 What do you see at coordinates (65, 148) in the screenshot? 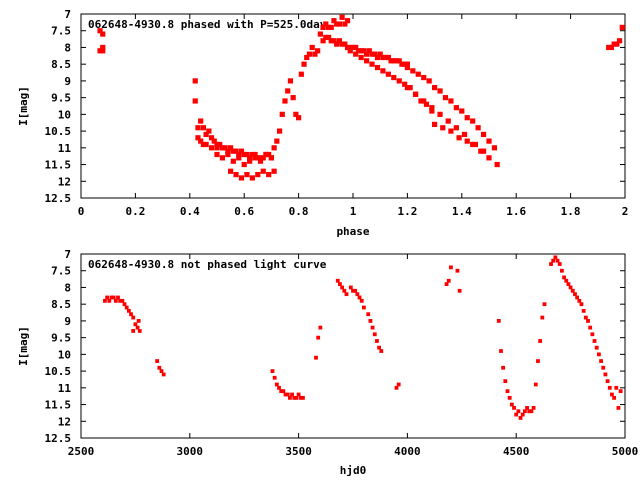
I see `y-tick-label: 11` at bounding box center [65, 148].